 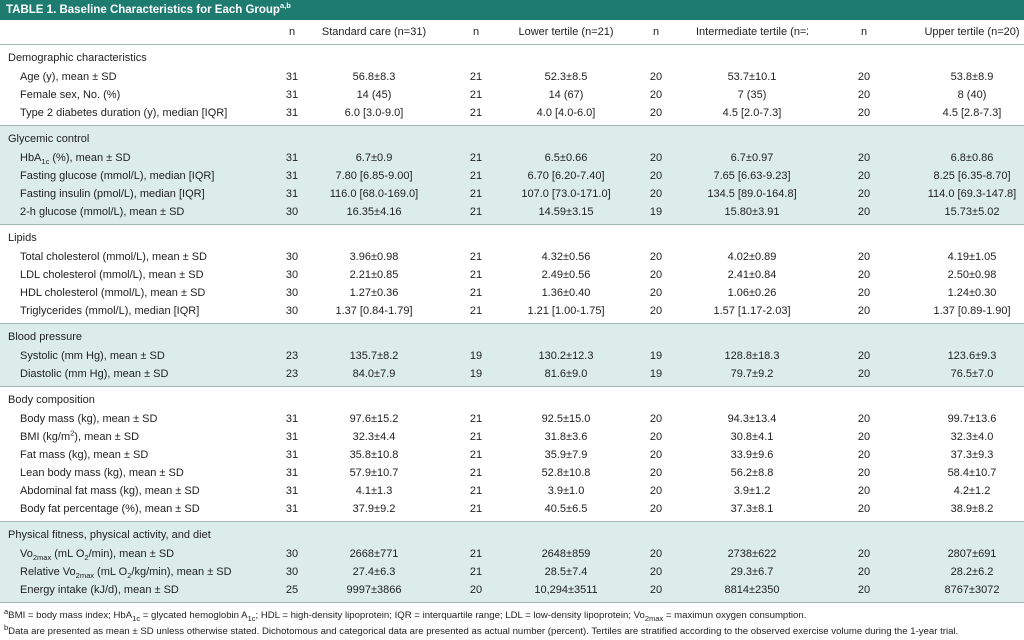 I want to click on n-cell: 31, so click(x=292, y=437).